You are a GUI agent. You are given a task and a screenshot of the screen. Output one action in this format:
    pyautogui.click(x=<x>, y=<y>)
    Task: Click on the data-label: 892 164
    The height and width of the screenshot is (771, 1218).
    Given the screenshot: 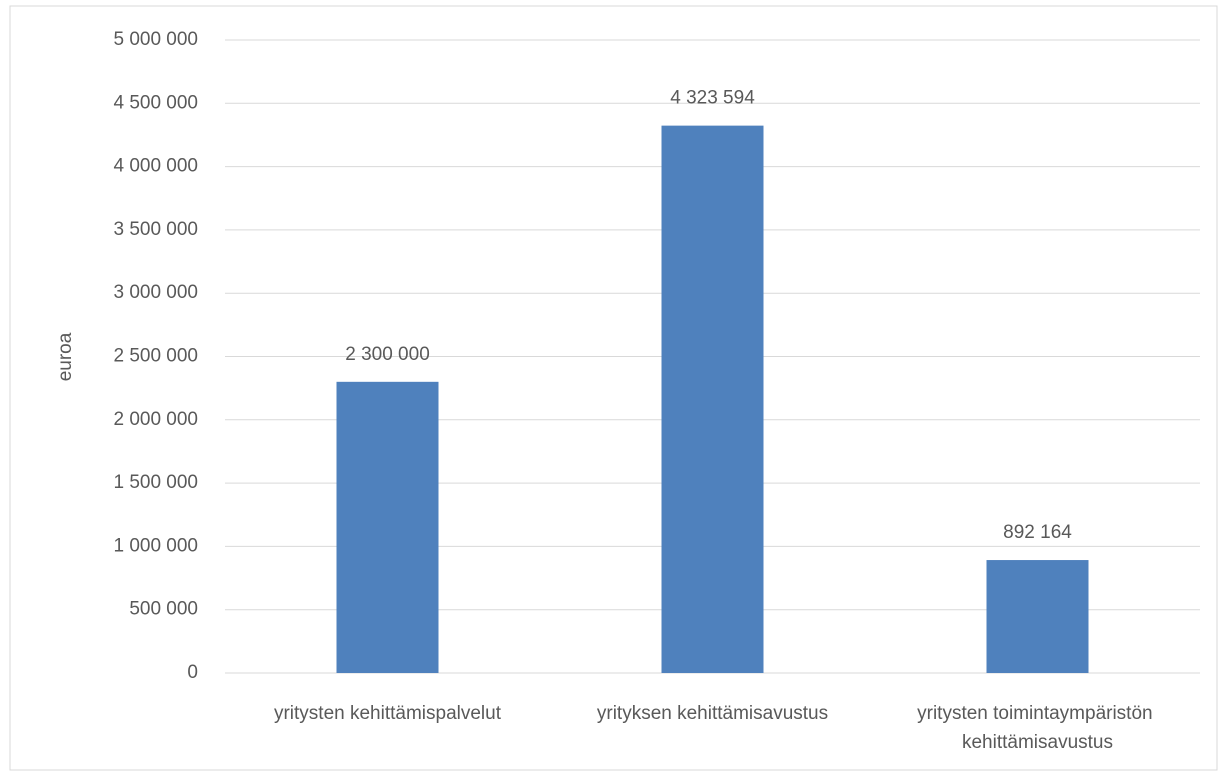 What is the action you would take?
    pyautogui.click(x=1037, y=532)
    